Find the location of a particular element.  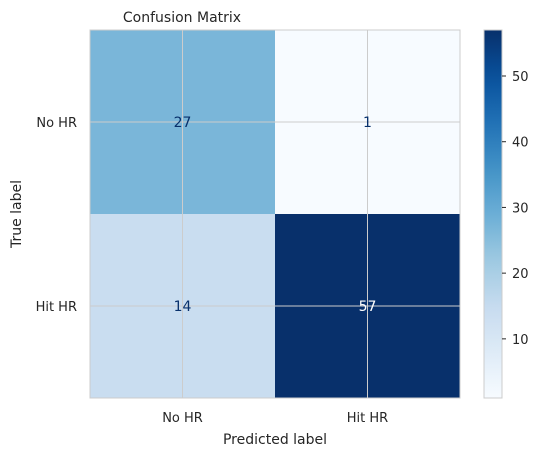

colorbar-tick-label: 30 is located at coordinates (520, 208).